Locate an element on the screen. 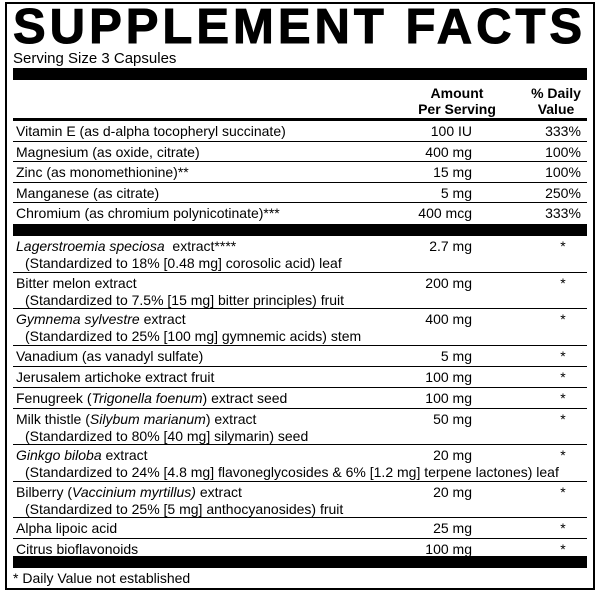  table-row: Zinc (as monomethionine)** 15 mg 100% is located at coordinates (300, 172).